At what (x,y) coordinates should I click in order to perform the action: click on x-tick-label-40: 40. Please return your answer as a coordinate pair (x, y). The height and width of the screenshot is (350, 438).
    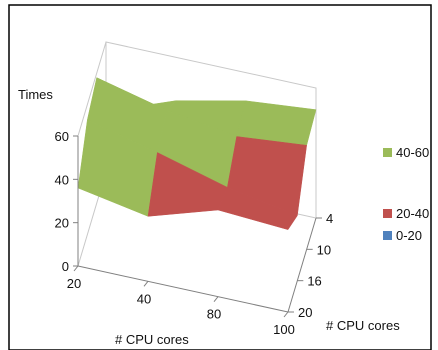
    Looking at the image, I should click on (144, 298).